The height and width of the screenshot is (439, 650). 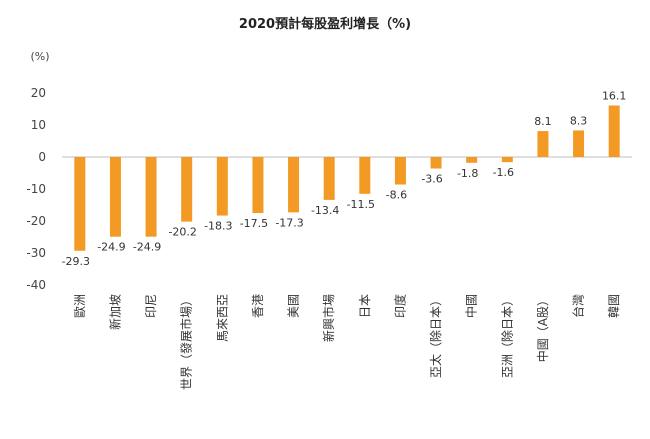 What do you see at coordinates (578, 306) in the screenshot?
I see `category-label: 台灣` at bounding box center [578, 306].